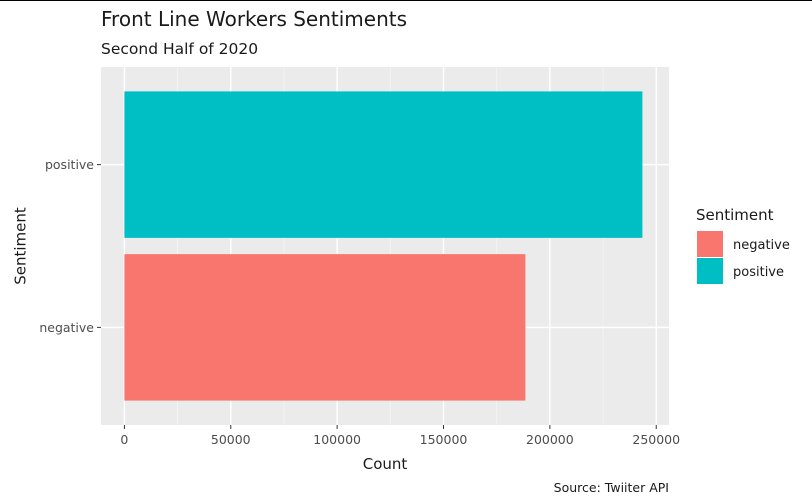 Image resolution: width=812 pixels, height=501 pixels. Describe the element at coordinates (761, 245) in the screenshot. I see `legend-label-negative: negative` at that location.